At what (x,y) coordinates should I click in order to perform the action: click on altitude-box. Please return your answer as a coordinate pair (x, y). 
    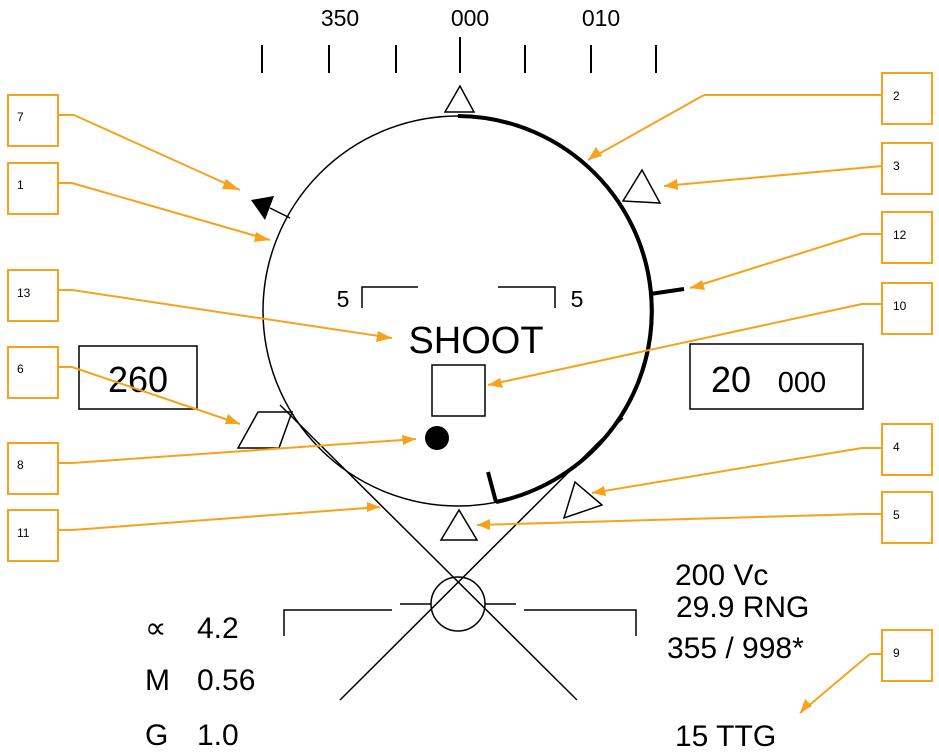
    Looking at the image, I should click on (776, 376).